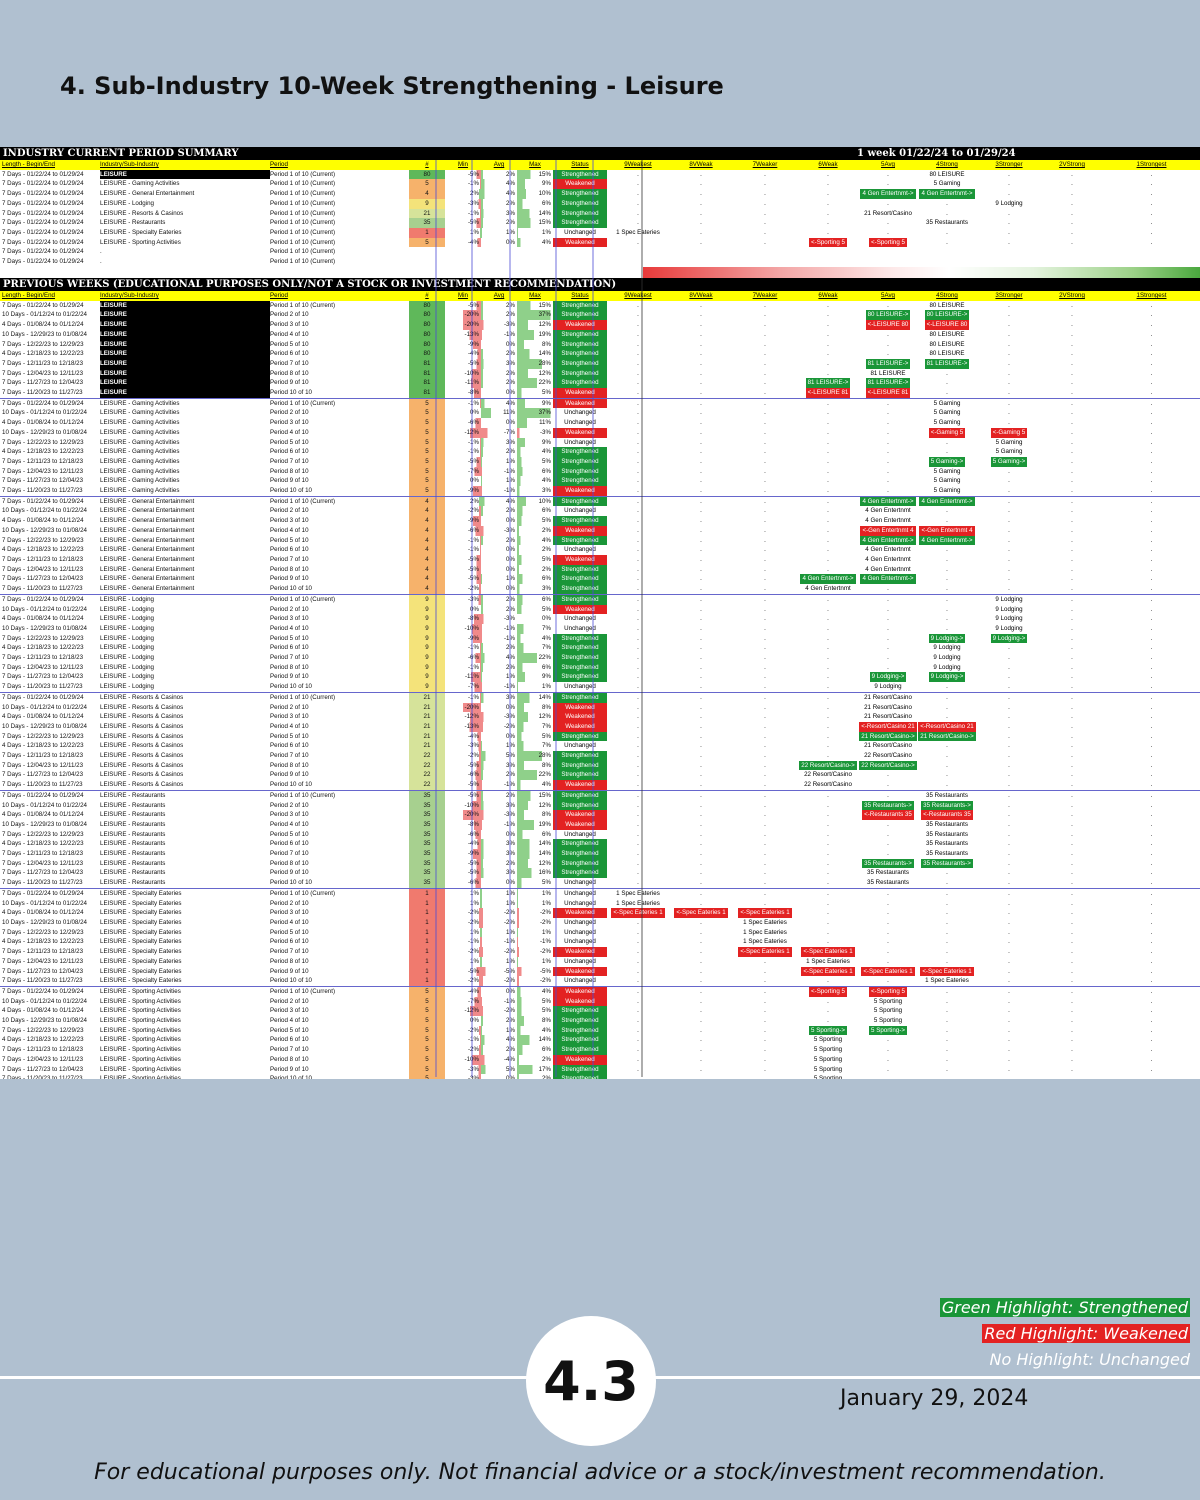  Describe the element at coordinates (580, 687) in the screenshot. I see `status-cell: Unchanged` at that location.